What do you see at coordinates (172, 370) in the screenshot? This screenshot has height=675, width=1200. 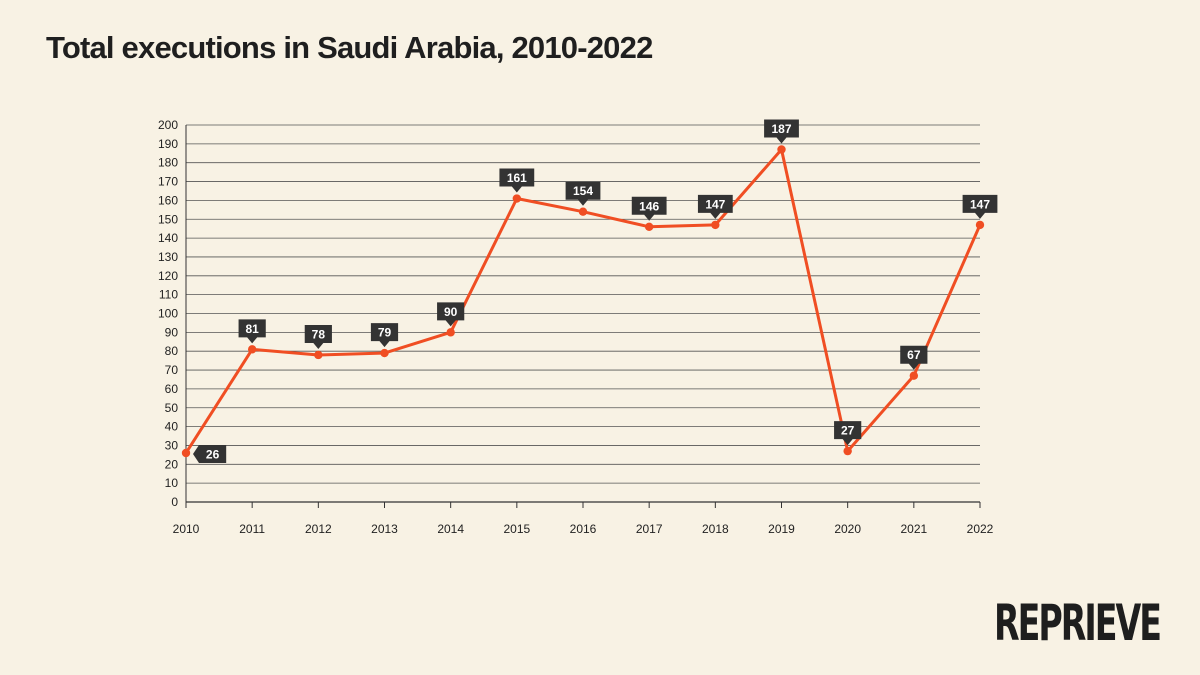 I see `y-tick-label: 70` at bounding box center [172, 370].